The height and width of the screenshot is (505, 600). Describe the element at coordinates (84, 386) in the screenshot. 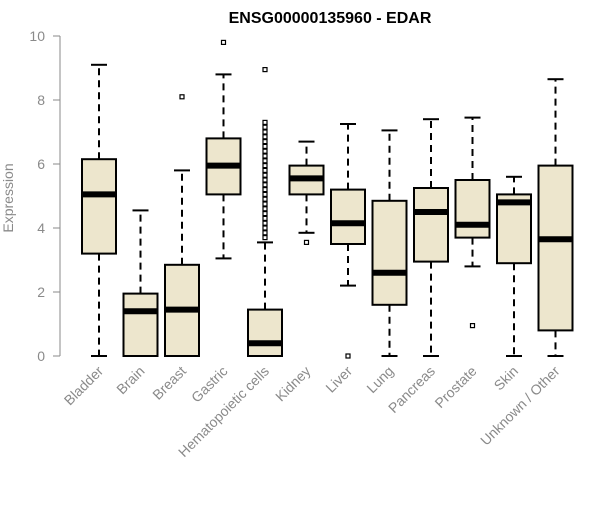

I see `x-label-bladder: Bladder` at that location.